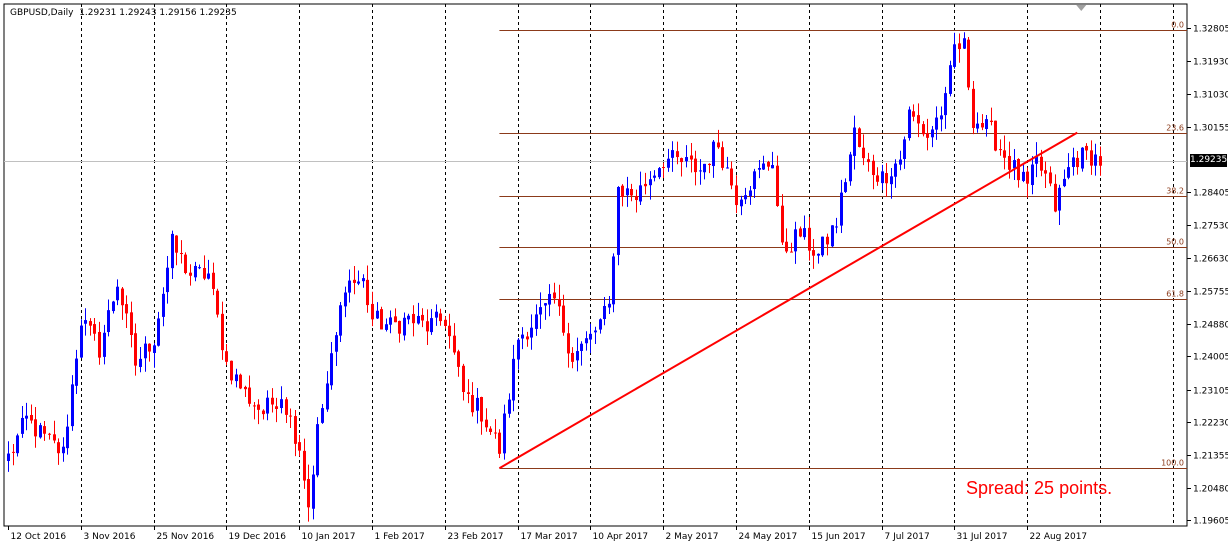 Image resolution: width=1228 pixels, height=554 pixels. I want to click on symbol-label: GBPUSD,Daily, so click(42, 13).